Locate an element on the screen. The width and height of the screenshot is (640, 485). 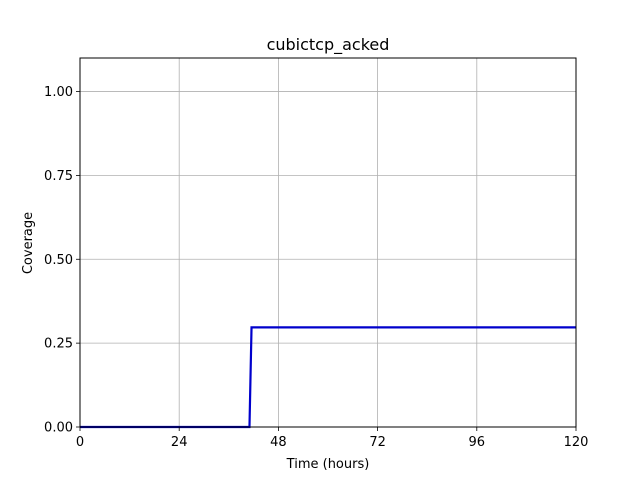
x-tick-label: 96 is located at coordinates (477, 442).